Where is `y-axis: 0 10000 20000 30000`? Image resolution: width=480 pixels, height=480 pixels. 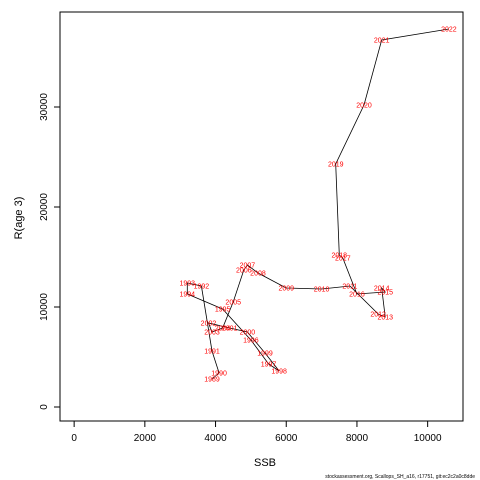
y-axis: 0 10000 20000 30000 is located at coordinates (50, 251).